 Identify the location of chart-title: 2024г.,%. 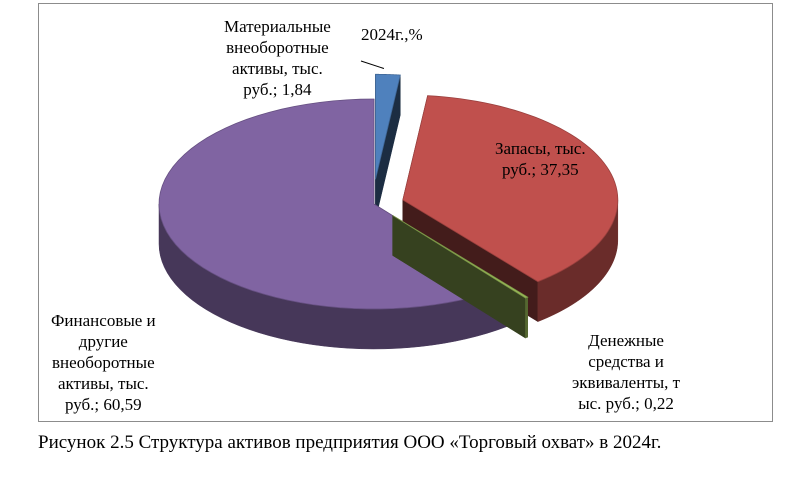
(392, 34).